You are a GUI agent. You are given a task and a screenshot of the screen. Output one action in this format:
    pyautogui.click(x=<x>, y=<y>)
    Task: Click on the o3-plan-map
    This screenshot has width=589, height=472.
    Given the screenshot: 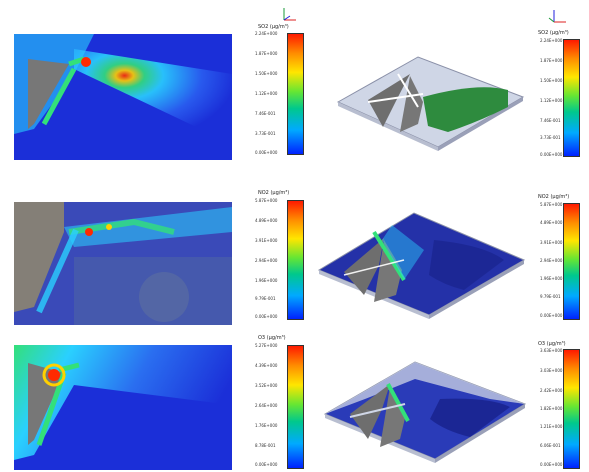 What is the action you would take?
    pyautogui.click(x=123, y=407)
    